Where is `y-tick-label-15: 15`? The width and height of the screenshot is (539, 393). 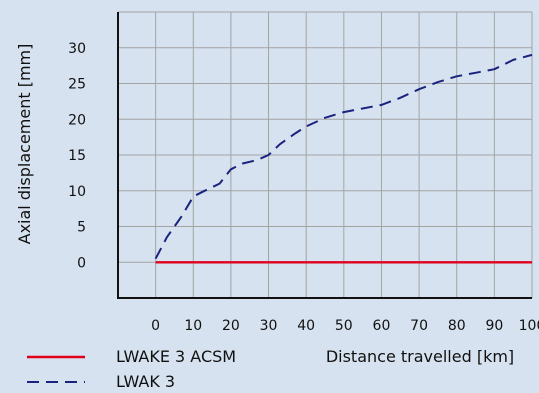 y-tick-label-15: 15 is located at coordinates (77, 156).